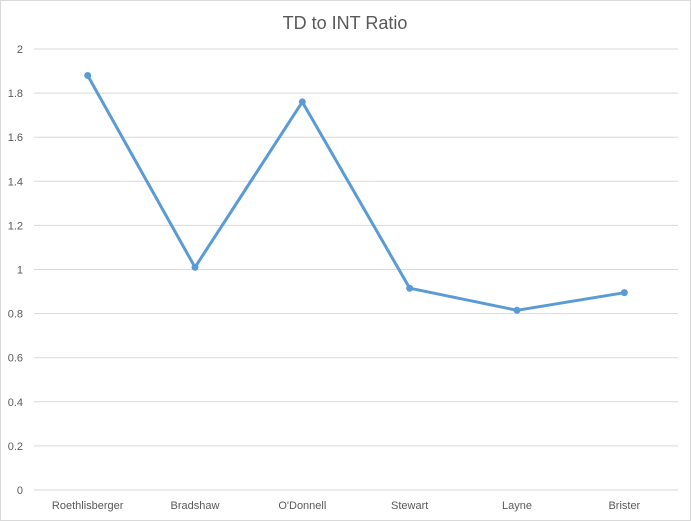 The width and height of the screenshot is (691, 521). What do you see at coordinates (15, 226) in the screenshot?
I see `y-tick-label: 1.2` at bounding box center [15, 226].